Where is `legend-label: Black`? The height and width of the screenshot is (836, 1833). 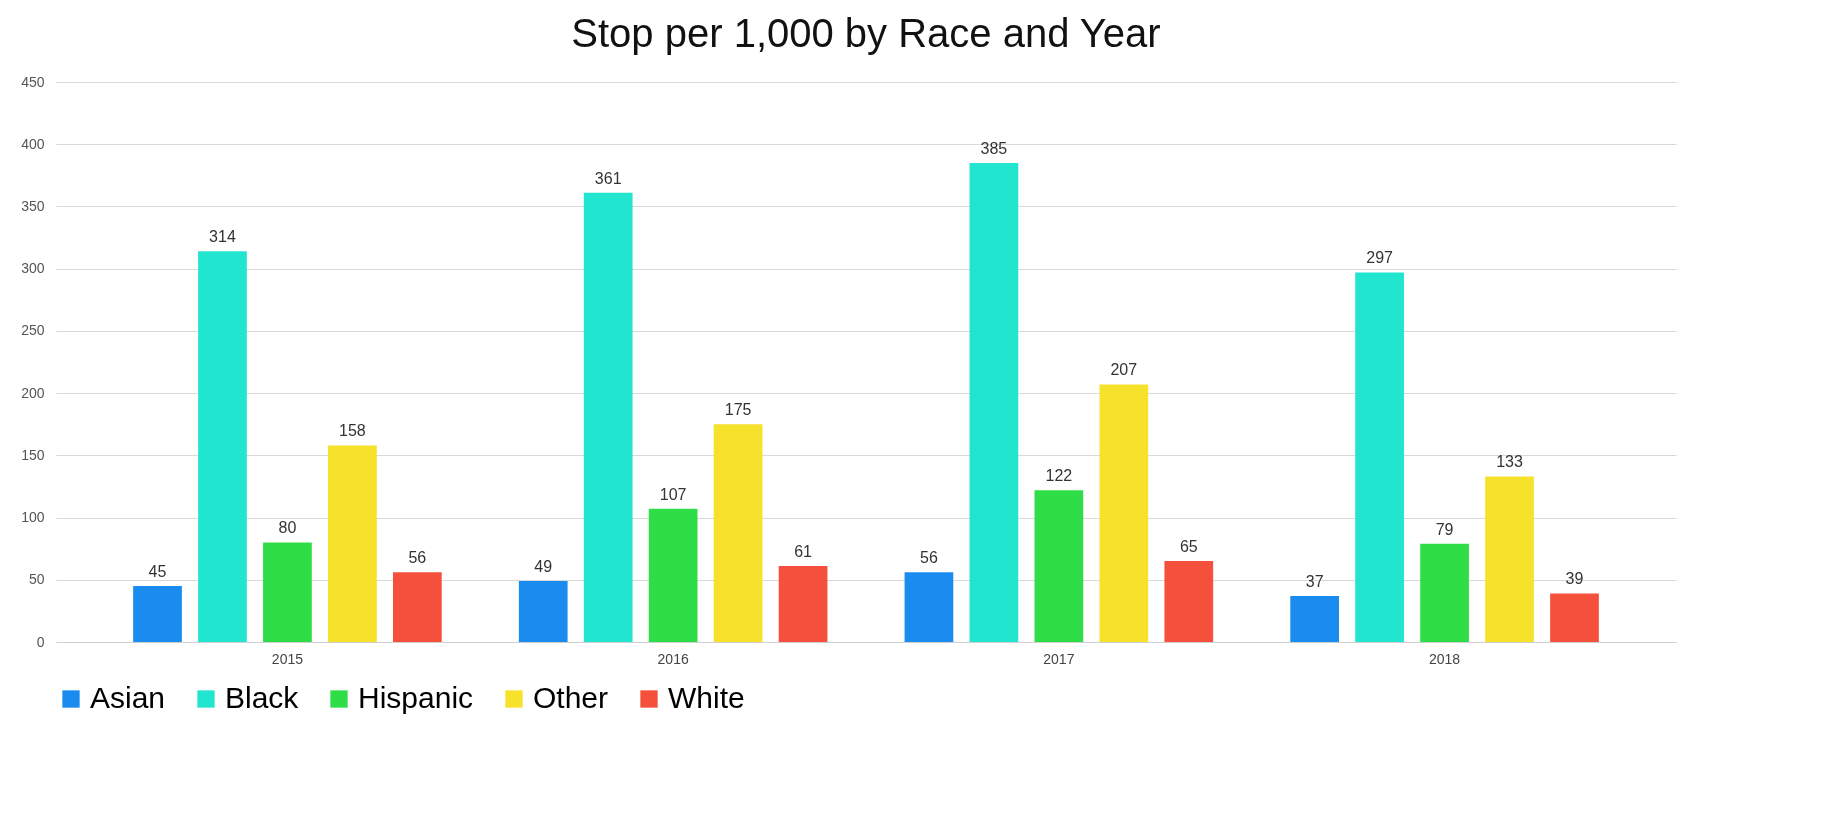
legend-label: Black is located at coordinates (262, 697).